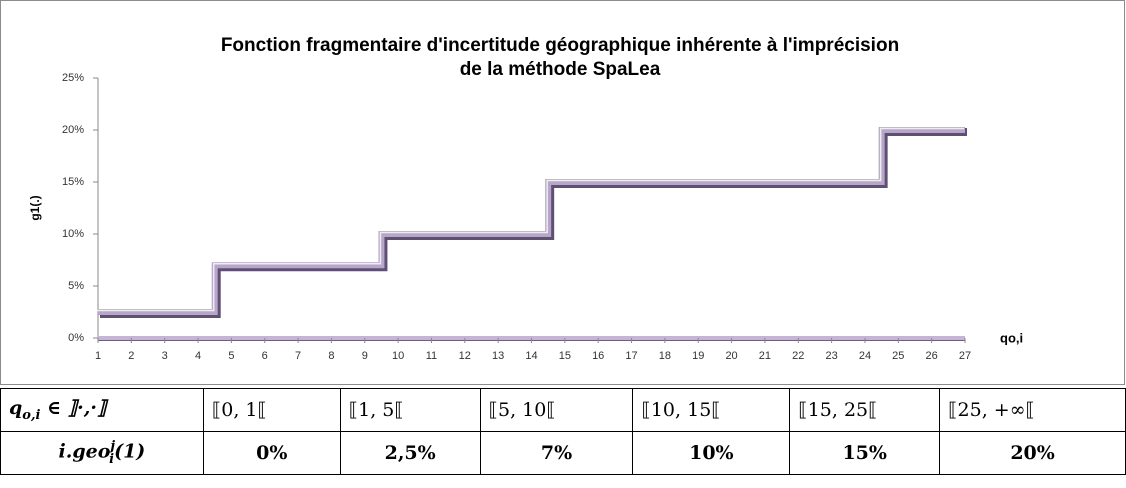 The height and width of the screenshot is (488, 1126). Describe the element at coordinates (271, 410) in the screenshot. I see `table-cell: ⟦0, 1⟦` at that location.